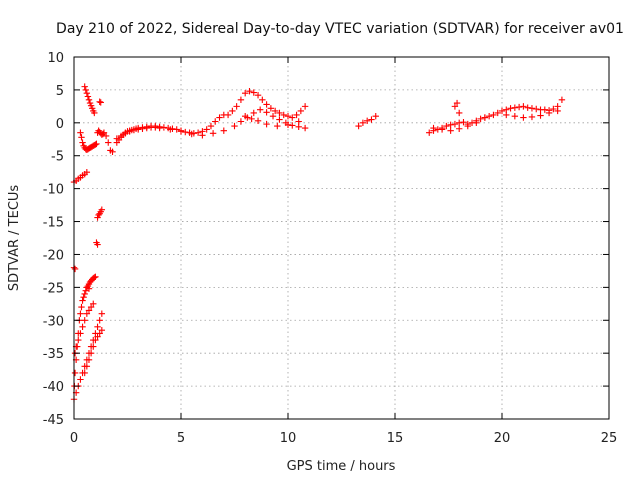 The width and height of the screenshot is (640, 480). I want to click on y-tick-labels: 10 5 0 -5 -10 -15 -20 -25 -30 -35 -40 -45, so click(53, 239).